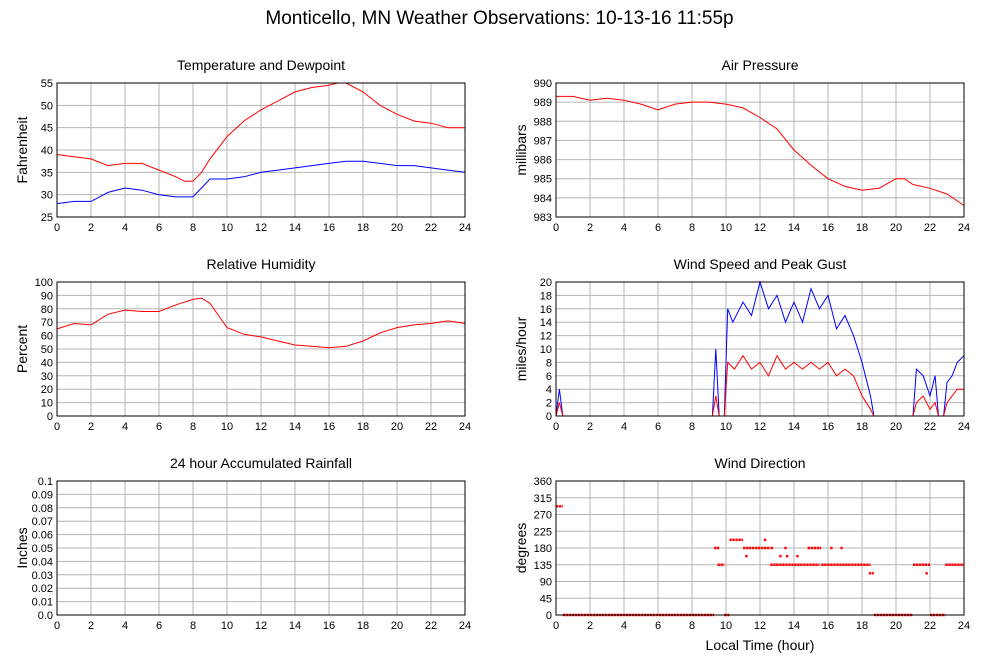 Image resolution: width=999 pixels, height=659 pixels. Describe the element at coordinates (549, 404) in the screenshot. I see `y-tick-label: 2` at that location.